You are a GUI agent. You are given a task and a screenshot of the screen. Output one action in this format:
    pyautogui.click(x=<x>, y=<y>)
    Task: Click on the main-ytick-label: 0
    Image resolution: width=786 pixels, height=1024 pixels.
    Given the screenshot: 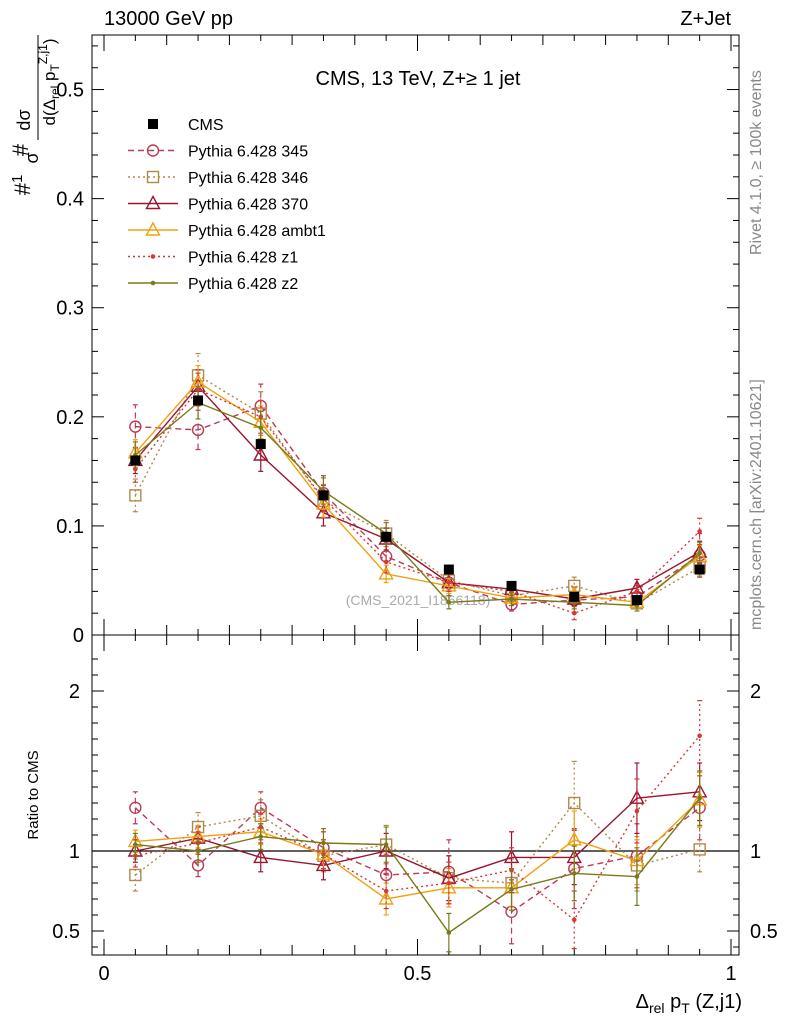 What is the action you would take?
    pyautogui.click(x=78, y=636)
    